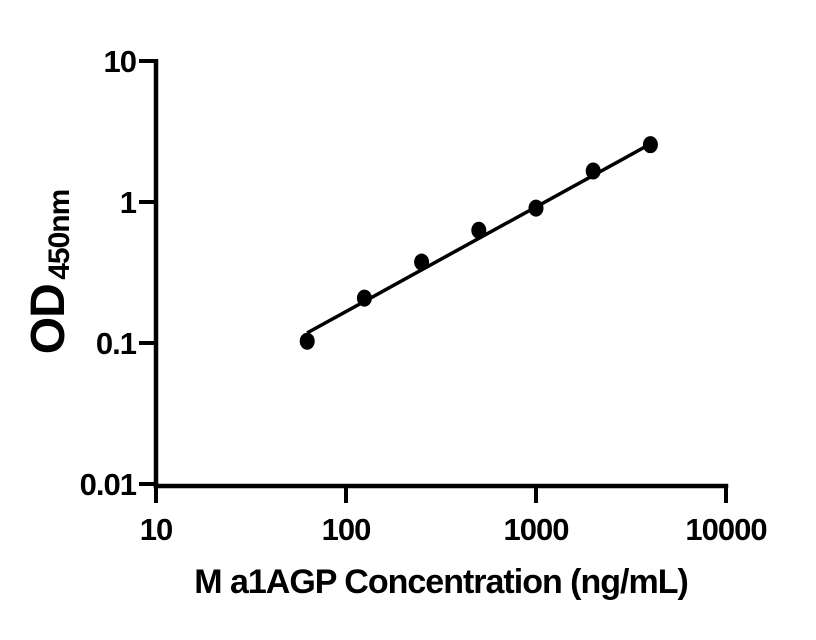  I want to click on y-axis-title: OD 450nm, so click(49, 272).